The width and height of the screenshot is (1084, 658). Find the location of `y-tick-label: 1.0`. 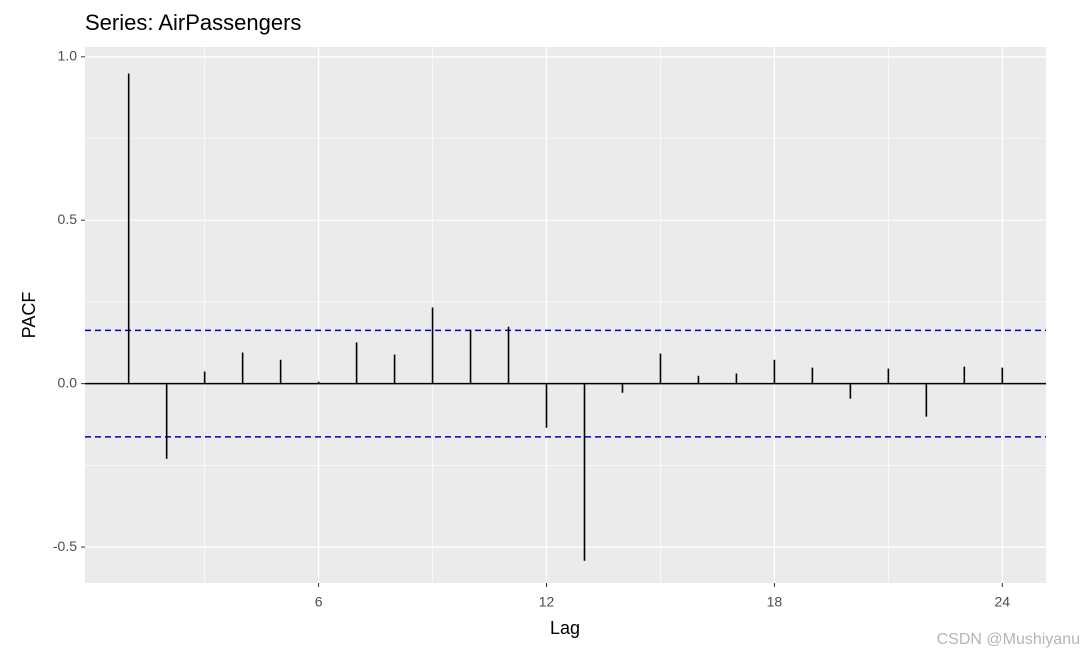

y-tick-label: 1.0 is located at coordinates (68, 56).